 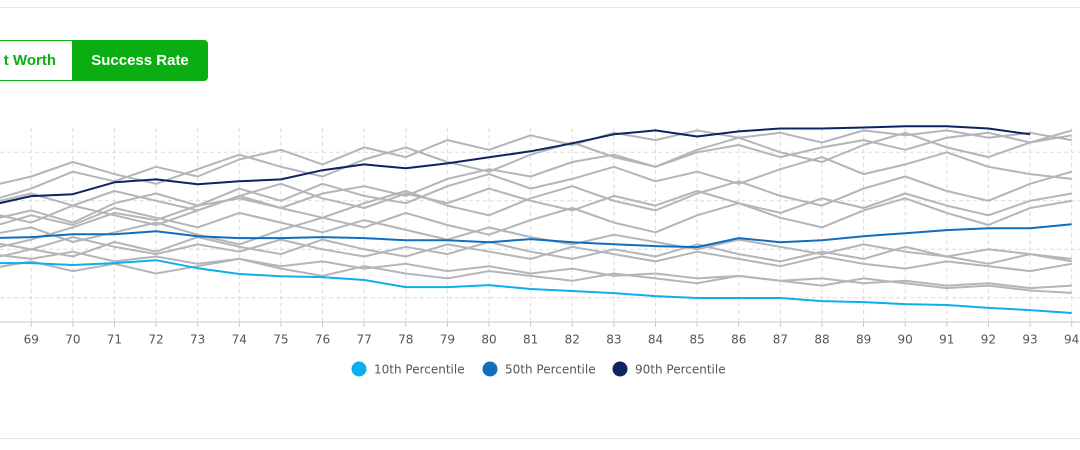 I want to click on legend-label: 50th Percentile, so click(x=550, y=370).